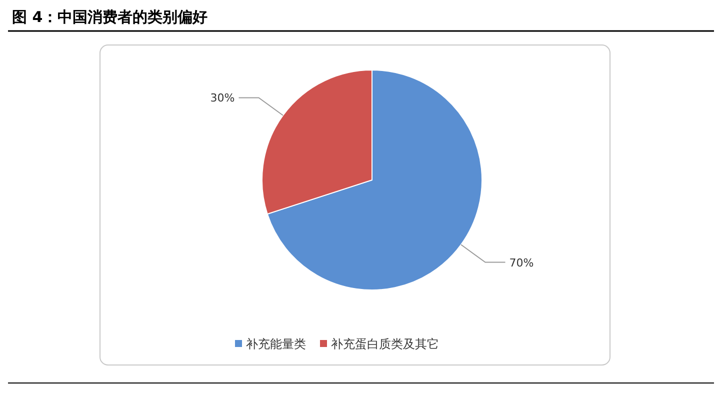  Describe the element at coordinates (276, 344) in the screenshot. I see `legend-label: 补充能量类` at that location.